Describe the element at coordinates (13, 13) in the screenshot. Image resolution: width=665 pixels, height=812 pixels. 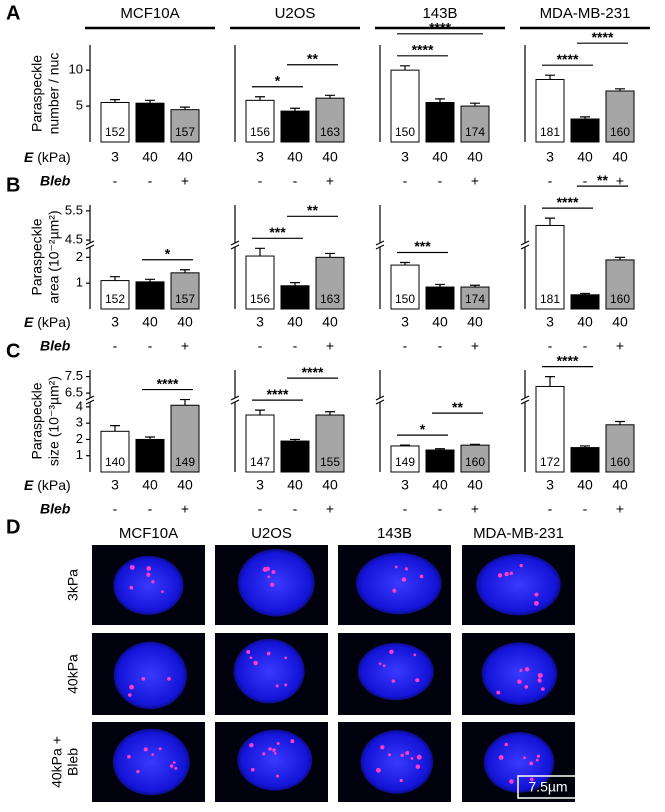
I see `panel-label: A` at that location.